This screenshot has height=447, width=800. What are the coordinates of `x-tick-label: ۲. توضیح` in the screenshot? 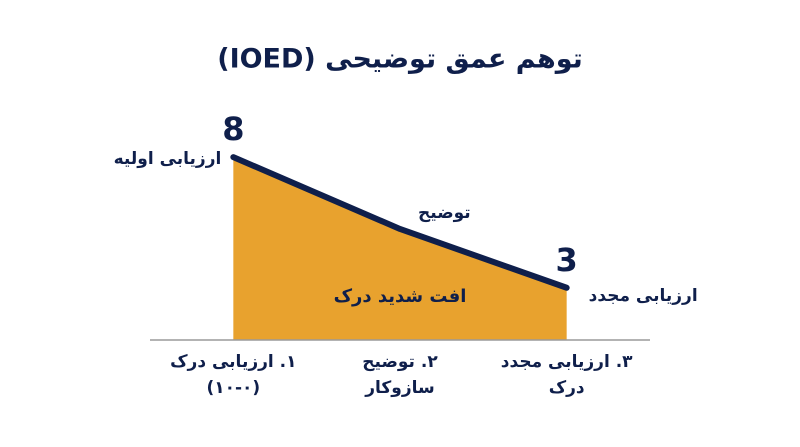 It's located at (400, 362).